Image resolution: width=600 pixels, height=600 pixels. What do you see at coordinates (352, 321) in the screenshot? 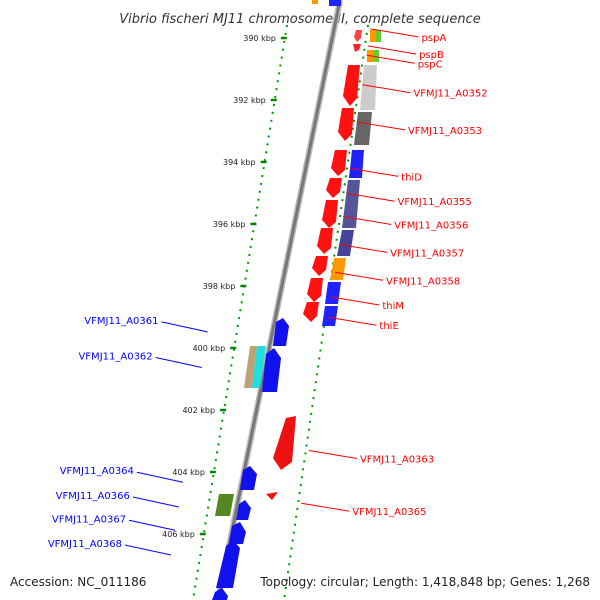
I see `gene-leader-thiE` at bounding box center [352, 321].